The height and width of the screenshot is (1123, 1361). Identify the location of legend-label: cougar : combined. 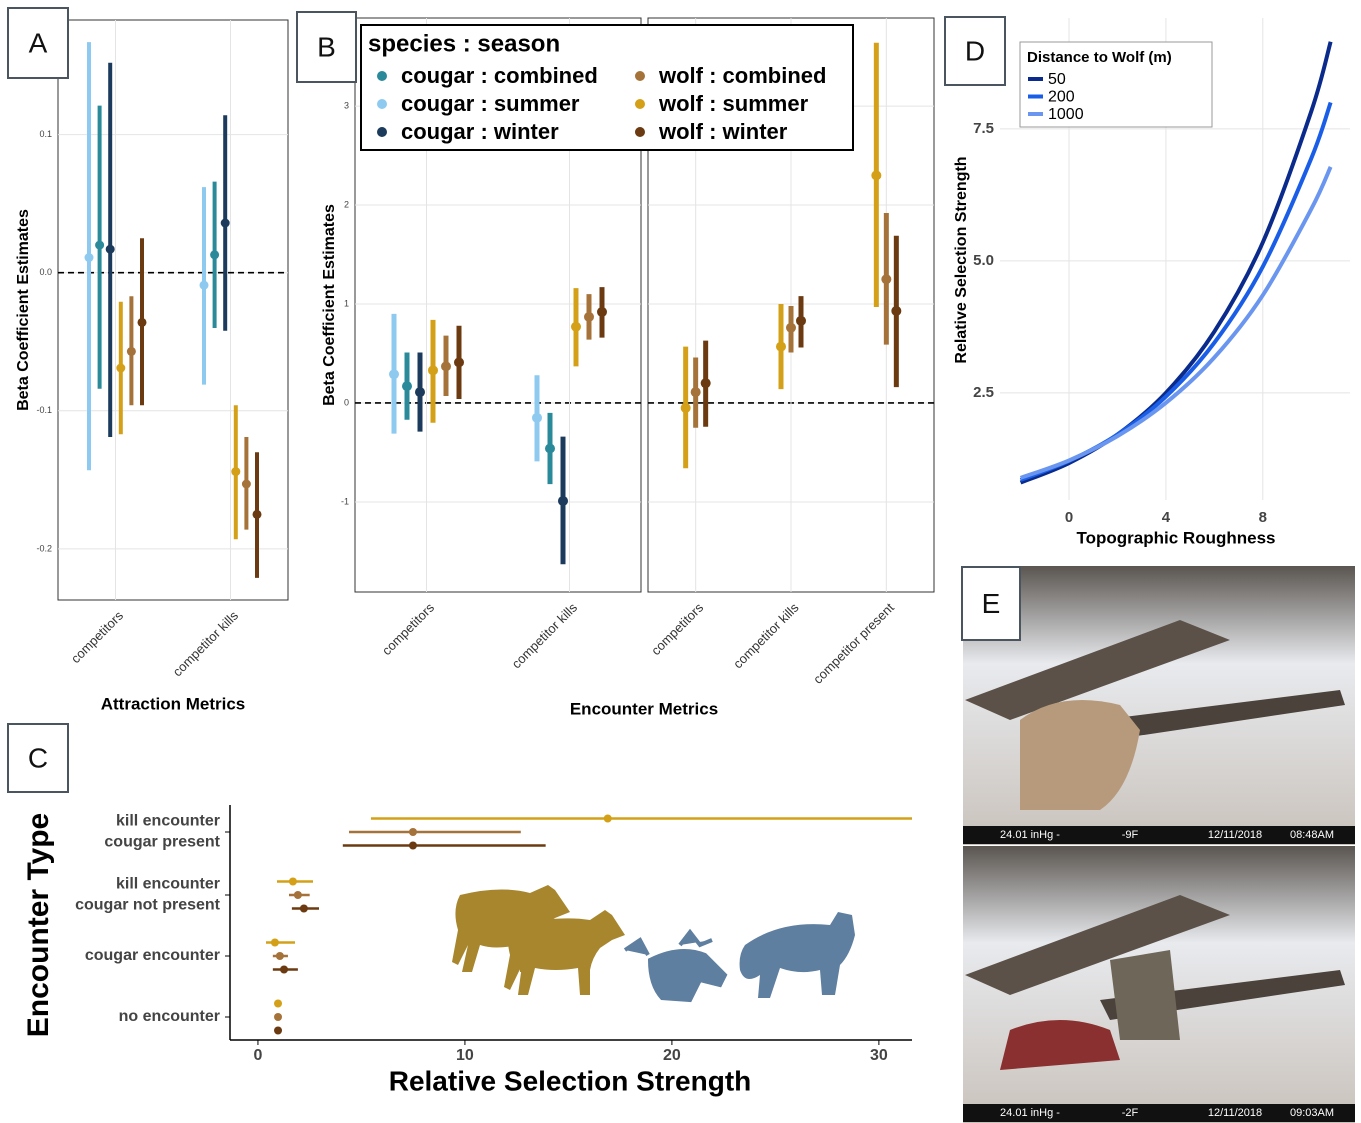
(499, 75).